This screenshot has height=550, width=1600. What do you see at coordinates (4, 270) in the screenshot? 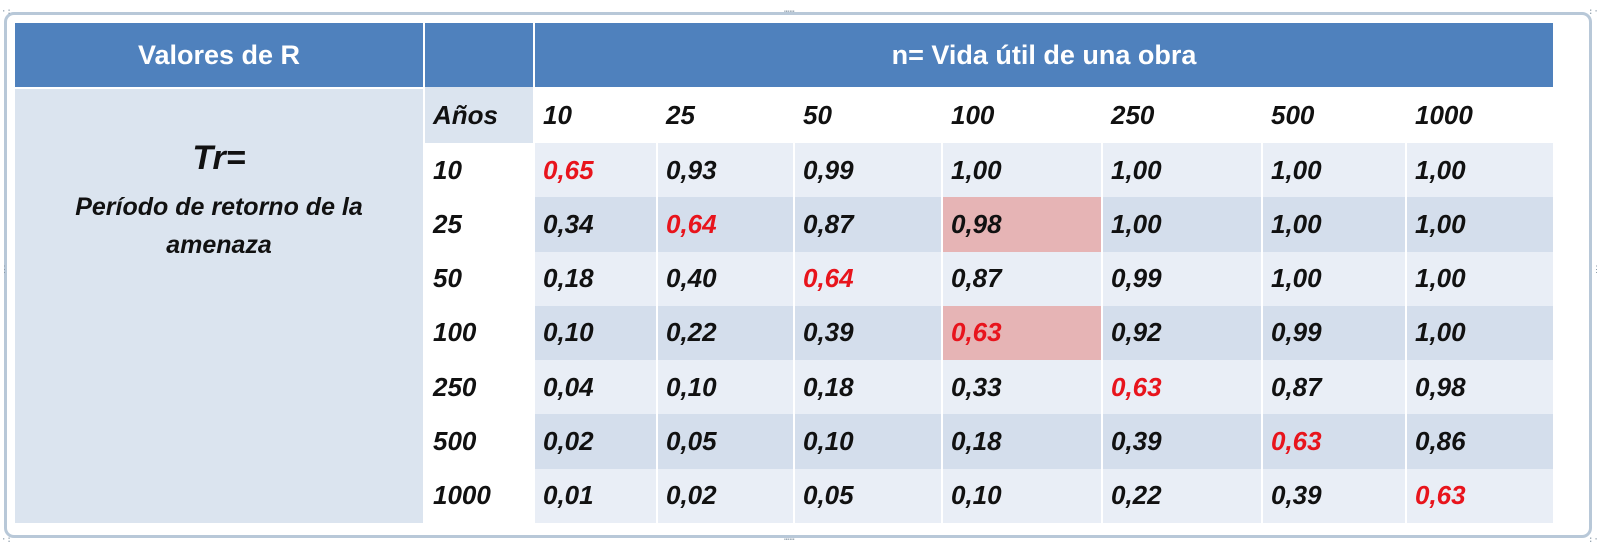
I see `left-resize-handle-icon: ⋮` at bounding box center [4, 270].